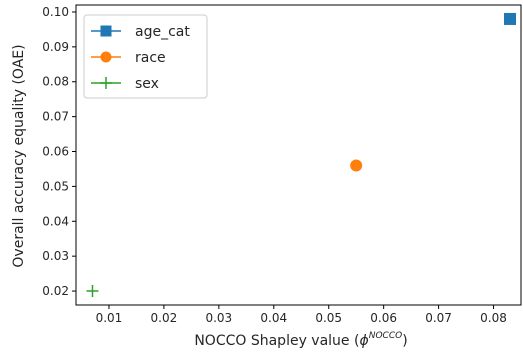  I want to click on x-axis-title-symbol: ϕ, so click(363, 341).